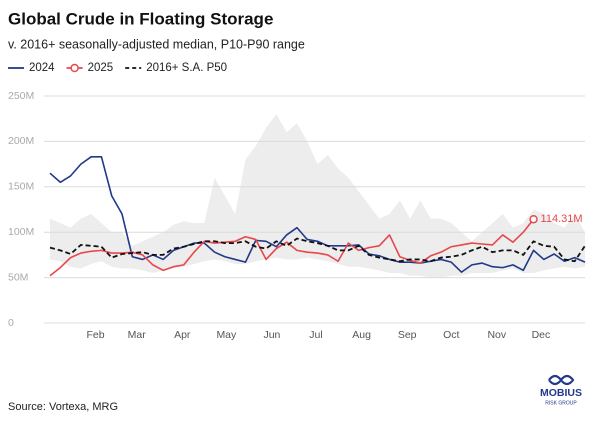 This screenshot has height=426, width=600. Describe the element at coordinates (74, 68) in the screenshot. I see `legend-marker` at that location.